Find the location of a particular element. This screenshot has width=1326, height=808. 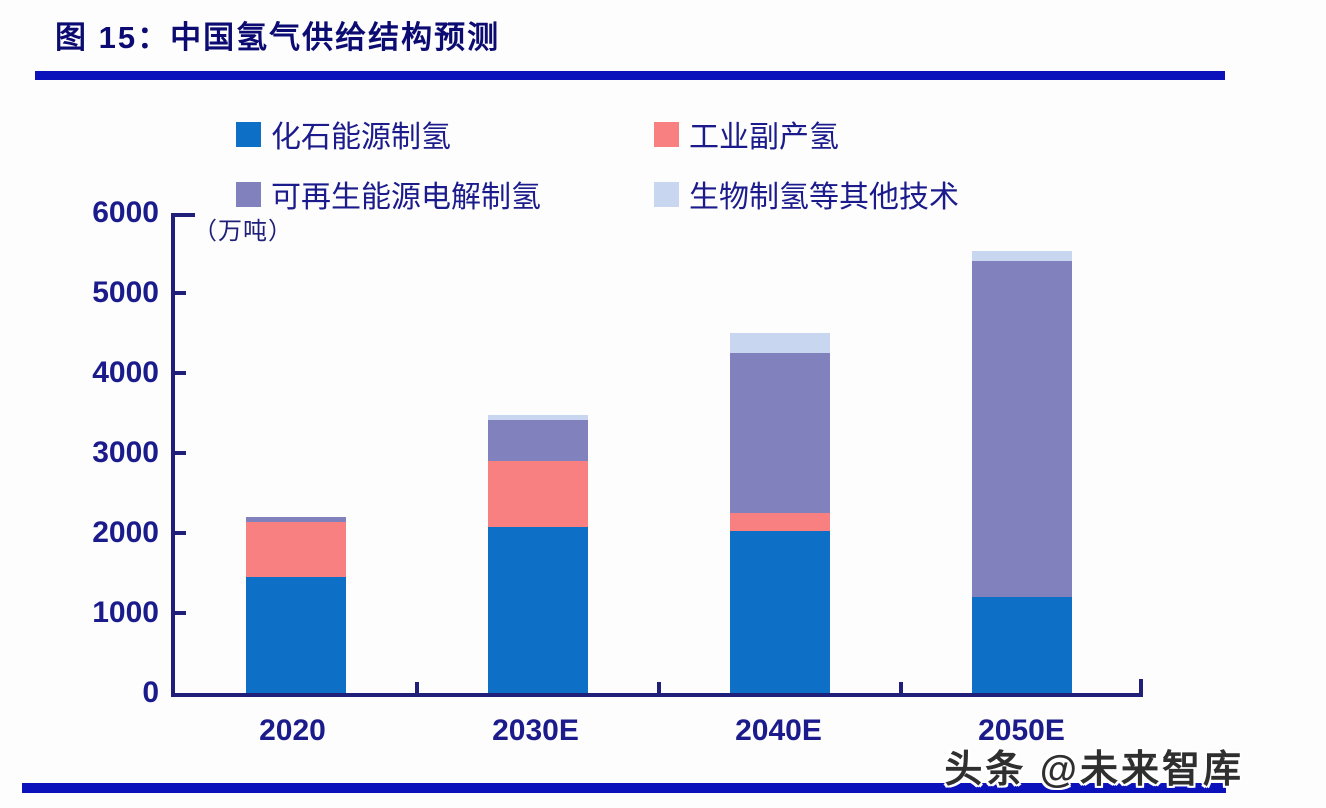

legend-item-0: 化石能源制氢 is located at coordinates (445, 134).